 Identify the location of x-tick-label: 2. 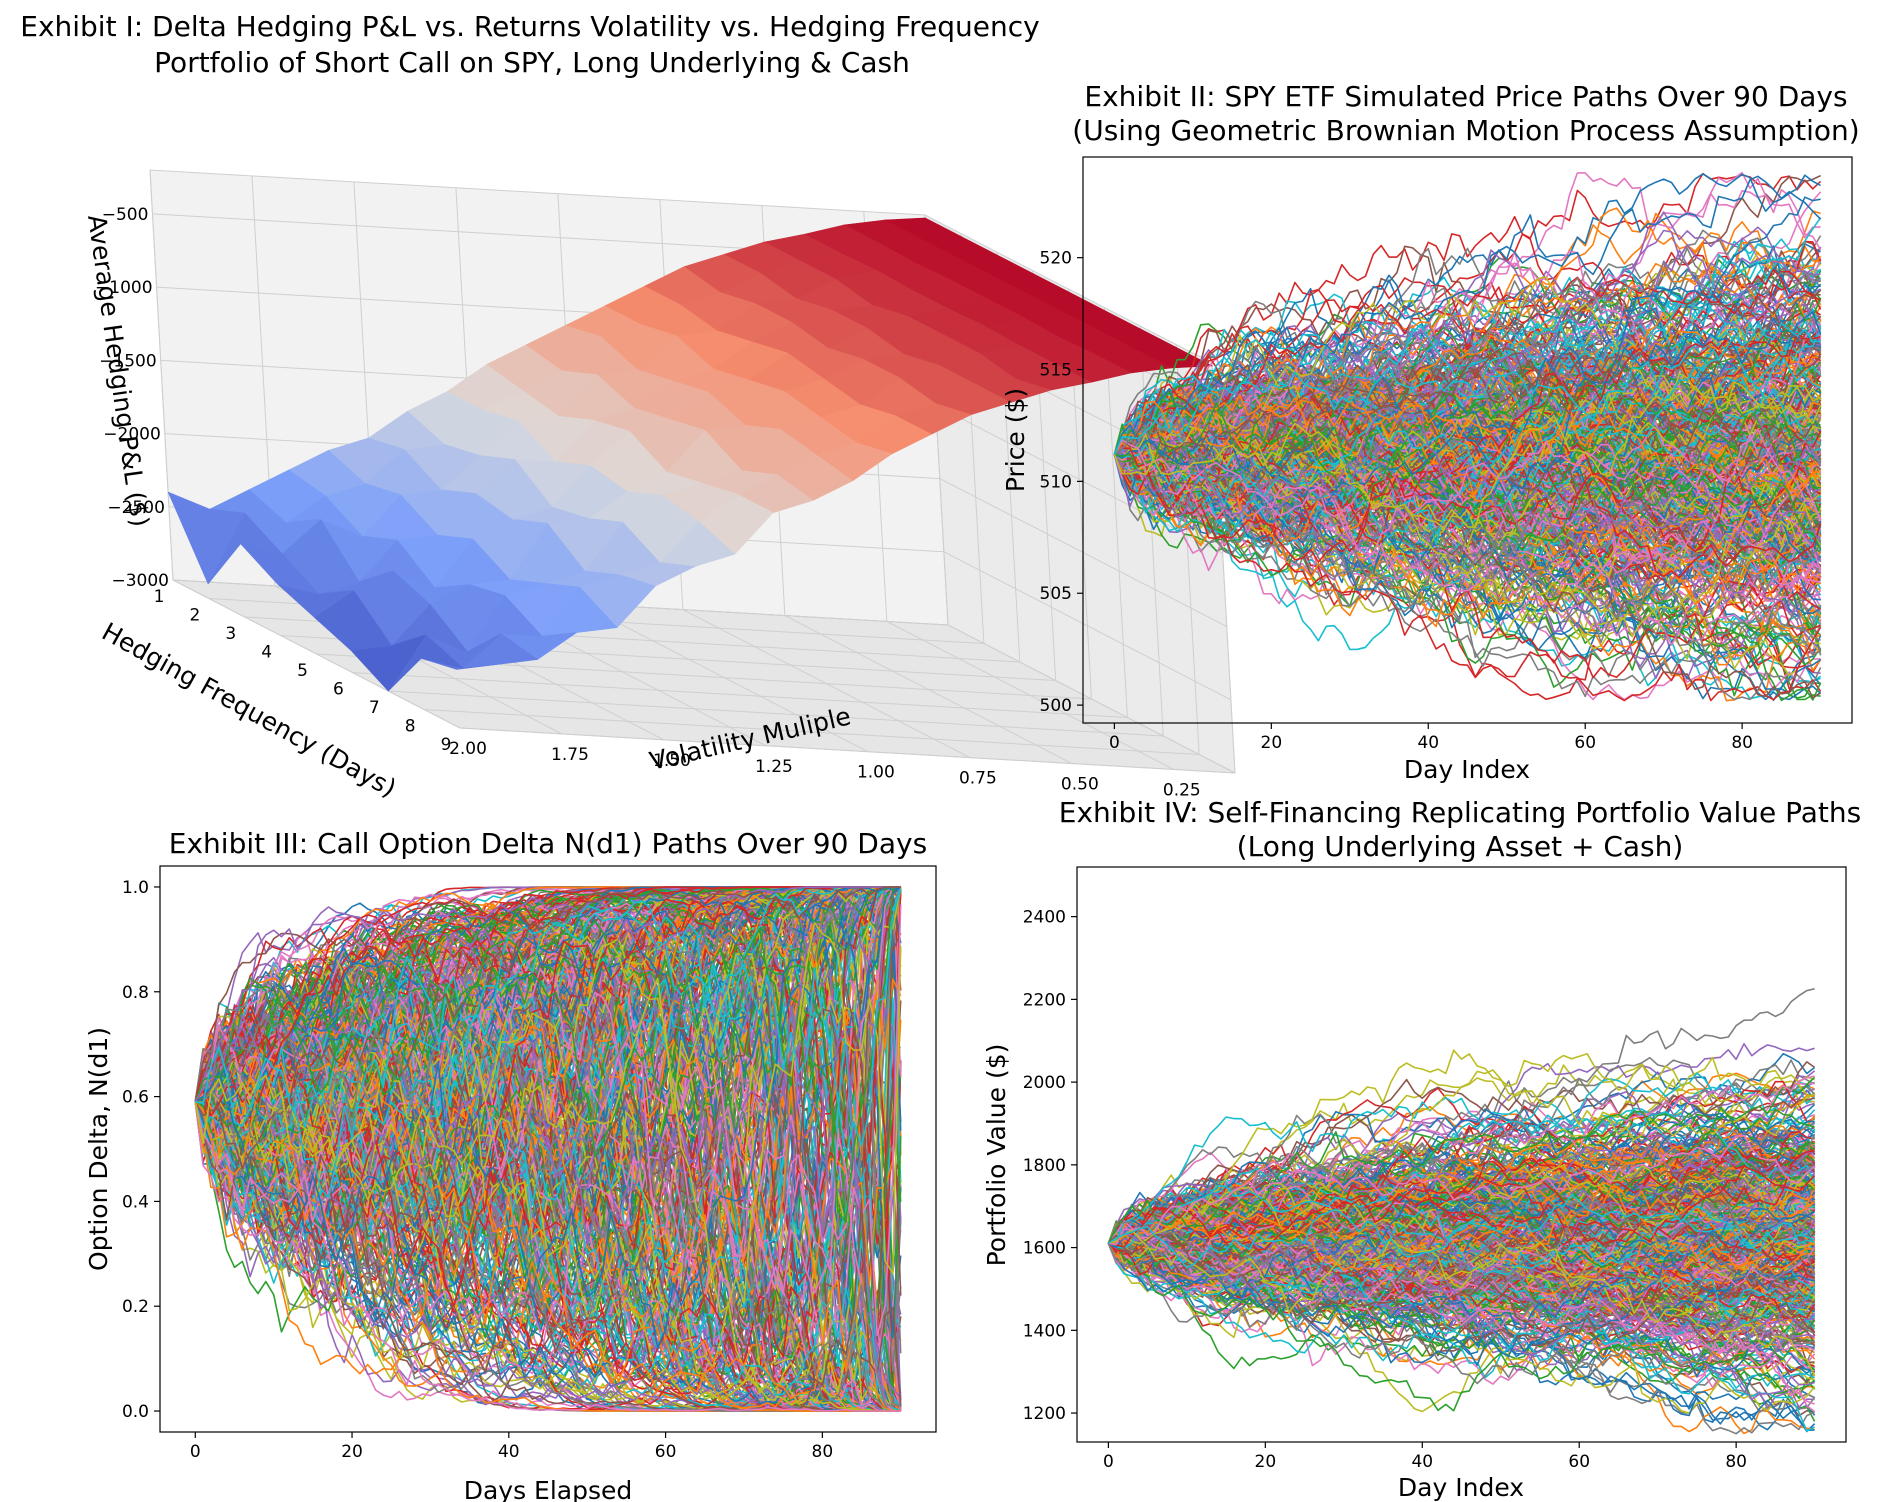
(194, 616).